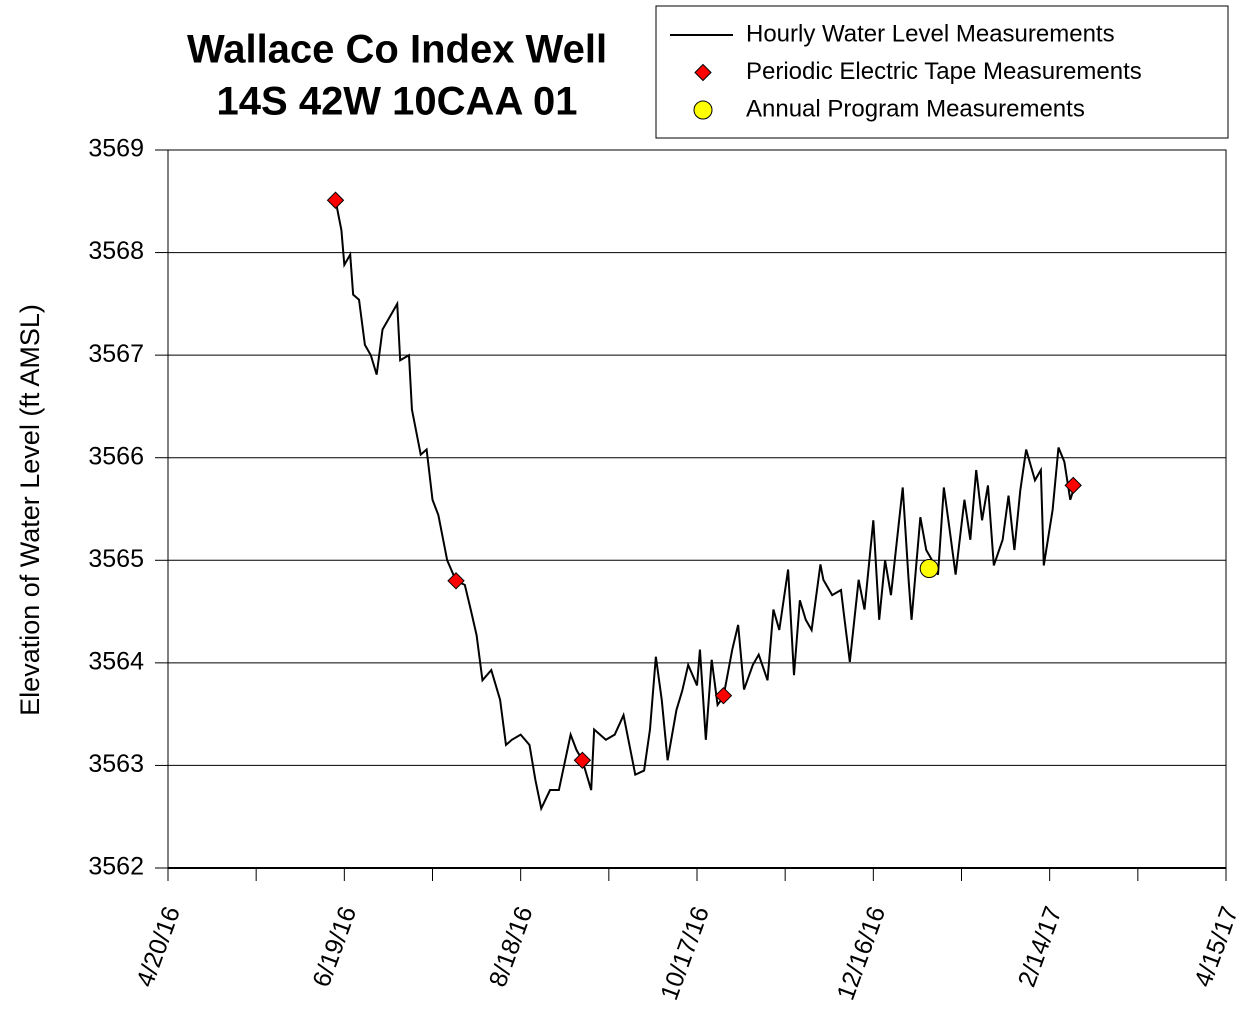 This screenshot has width=1257, height=1019. I want to click on y-axis-label: Elevation of Water Level (ft AMSL), so click(30, 510).